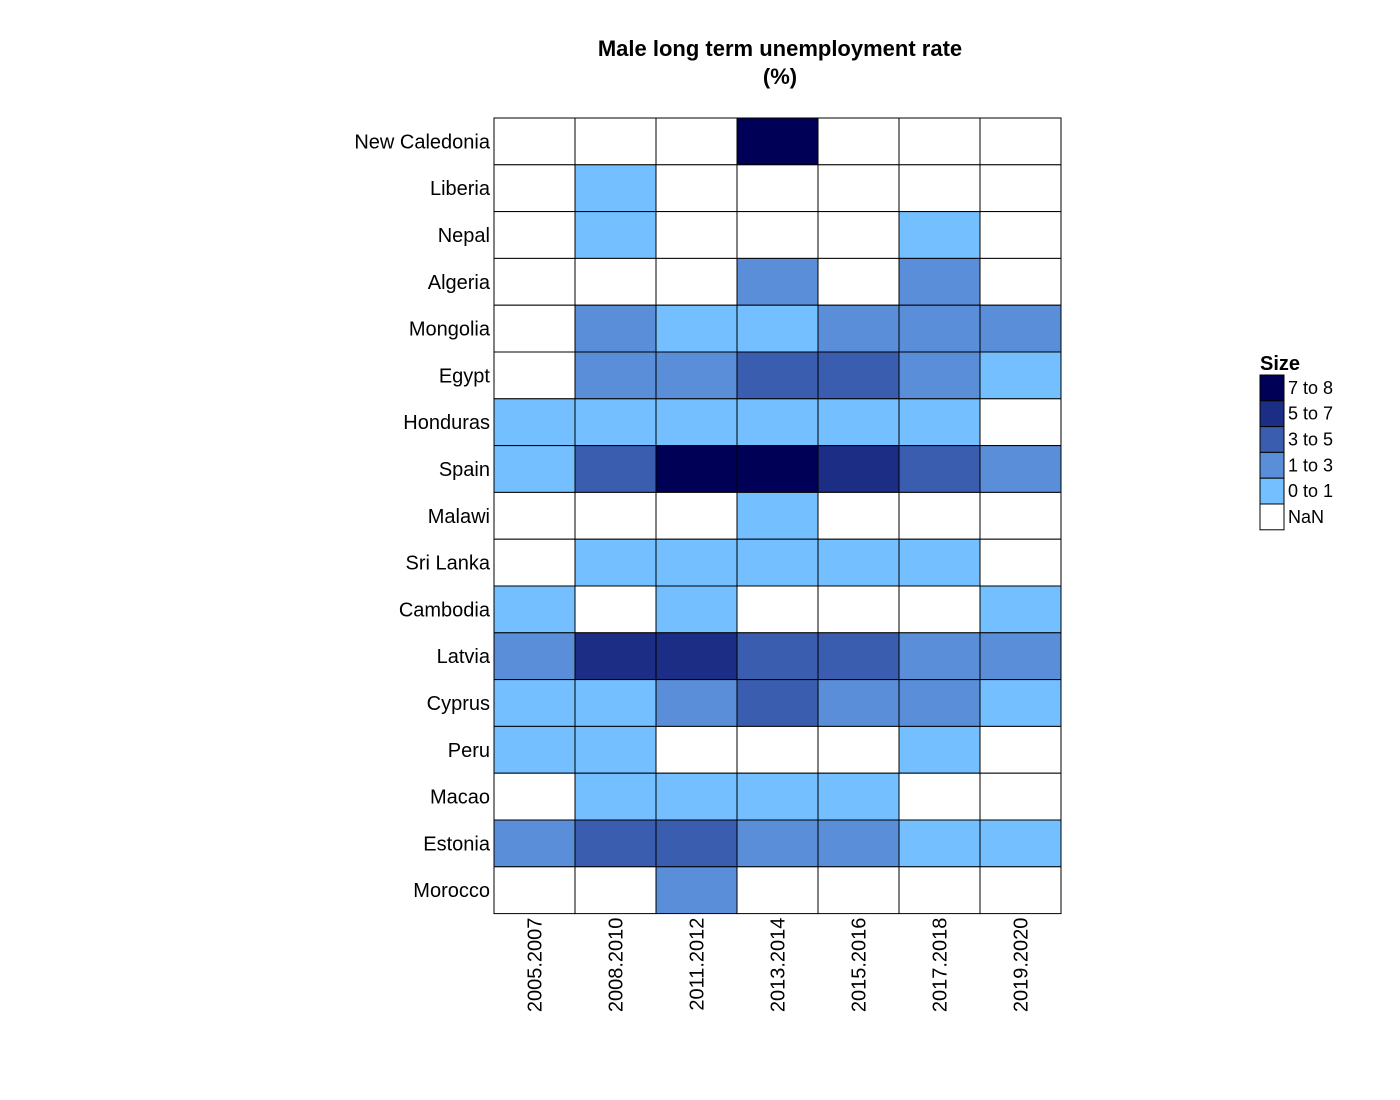  What do you see at coordinates (615, 188) in the screenshot?
I see `heatmap-cell-liberia-2008-2010` at bounding box center [615, 188].